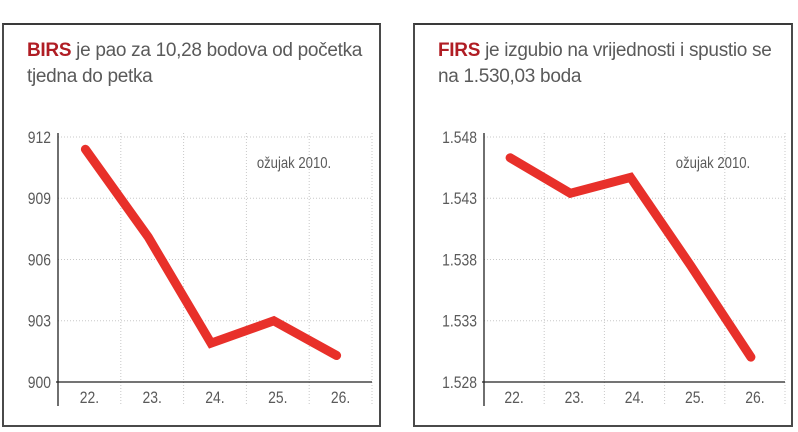 The width and height of the screenshot is (798, 432). Describe the element at coordinates (459, 383) in the screenshot. I see `y-tick-label: 1.528` at that location.